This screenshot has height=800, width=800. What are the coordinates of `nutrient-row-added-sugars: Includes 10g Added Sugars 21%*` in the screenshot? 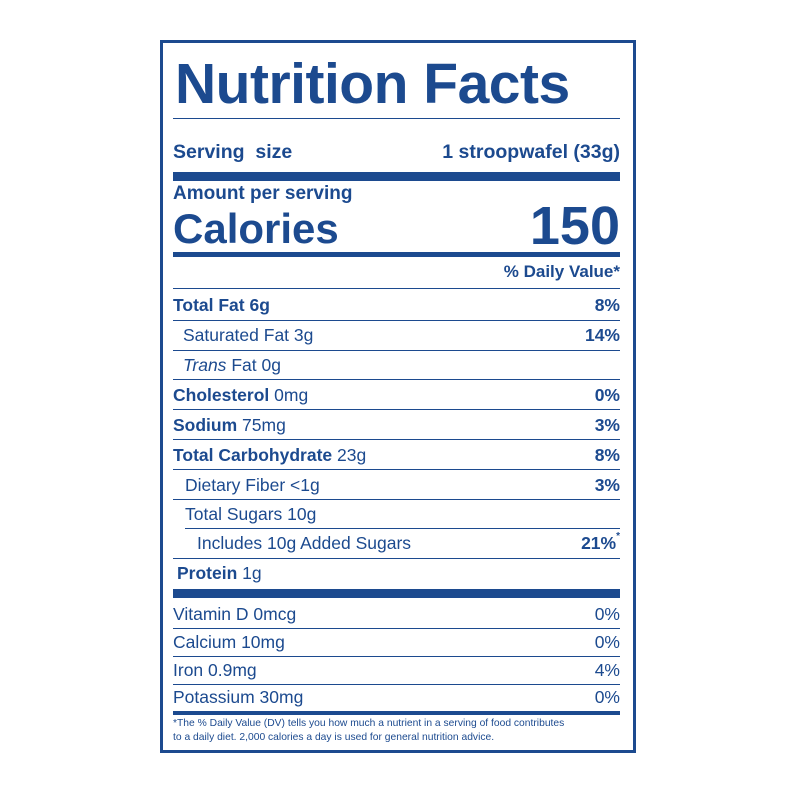 It's located at (396, 543).